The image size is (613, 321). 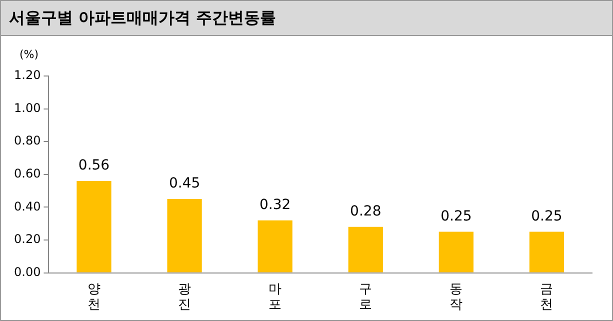 I want to click on chart-title: 서울구별 아파트매매가격 주간변동률, so click(x=306, y=18).